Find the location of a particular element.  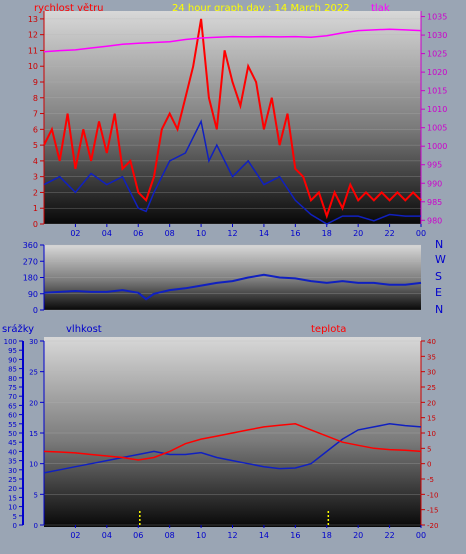

wind-x-tick-label: 08 is located at coordinates (170, 233).